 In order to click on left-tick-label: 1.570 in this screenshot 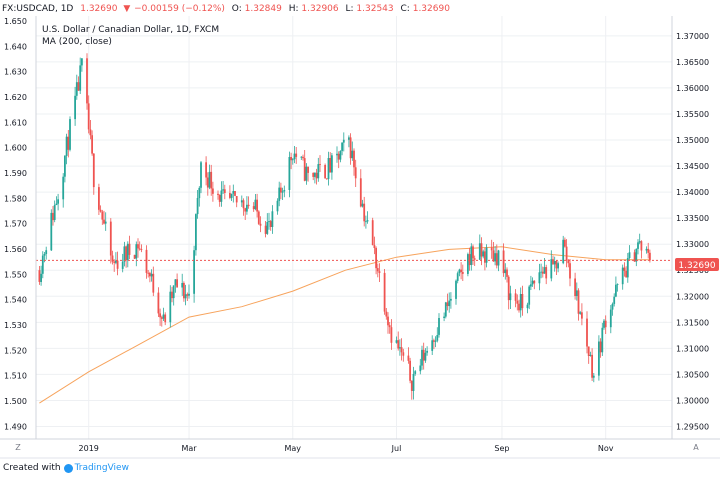, I will do `click(15, 224)`.